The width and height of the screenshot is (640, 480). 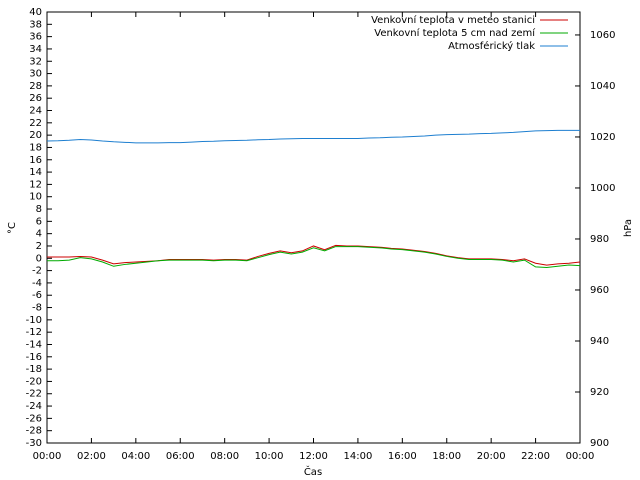 I want to click on y-tick-label: 32, so click(x=35, y=61).